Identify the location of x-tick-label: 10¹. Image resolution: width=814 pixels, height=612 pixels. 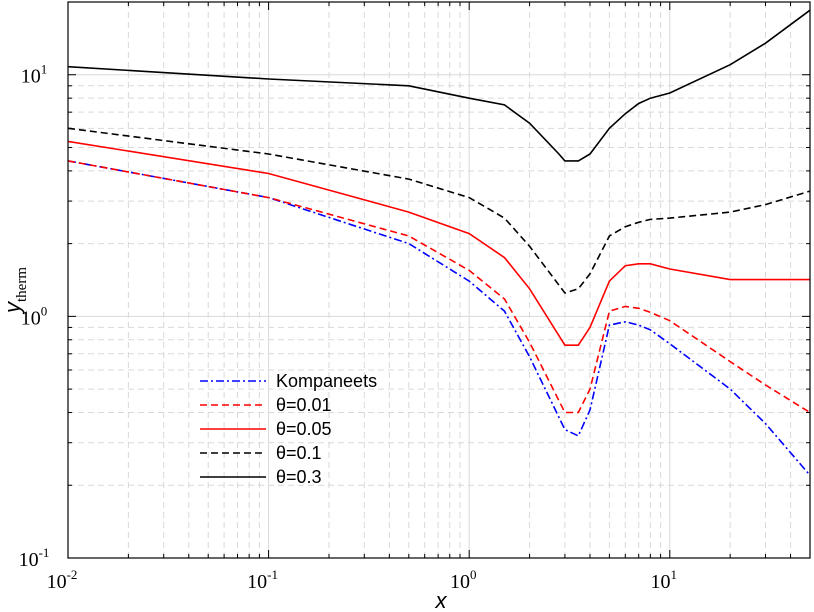
(664, 580).